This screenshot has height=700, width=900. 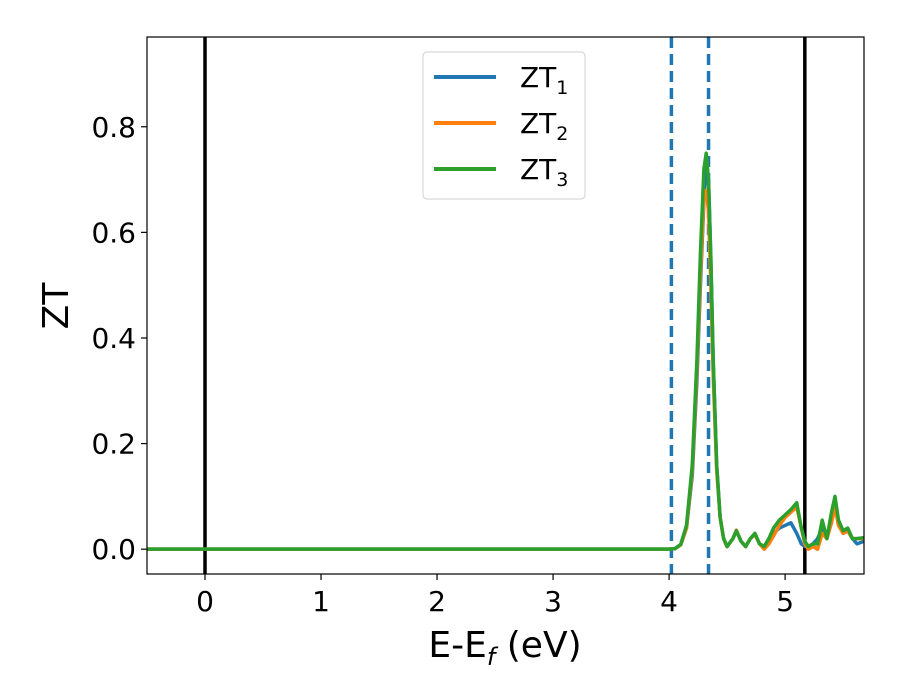 I want to click on y-tick-label-1: 0.2, so click(x=113, y=444).